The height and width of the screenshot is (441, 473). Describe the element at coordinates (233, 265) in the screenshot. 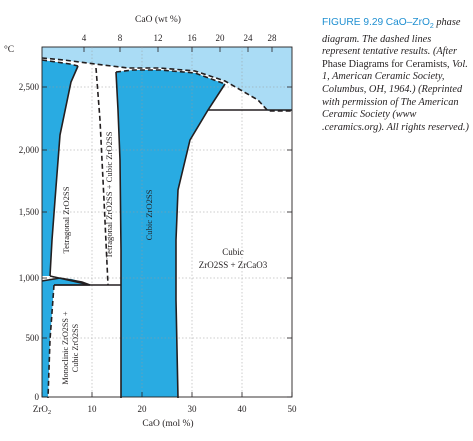

I see `cubic-zrcao-label-2: ZrO2SS + ZrCaO3` at that location.